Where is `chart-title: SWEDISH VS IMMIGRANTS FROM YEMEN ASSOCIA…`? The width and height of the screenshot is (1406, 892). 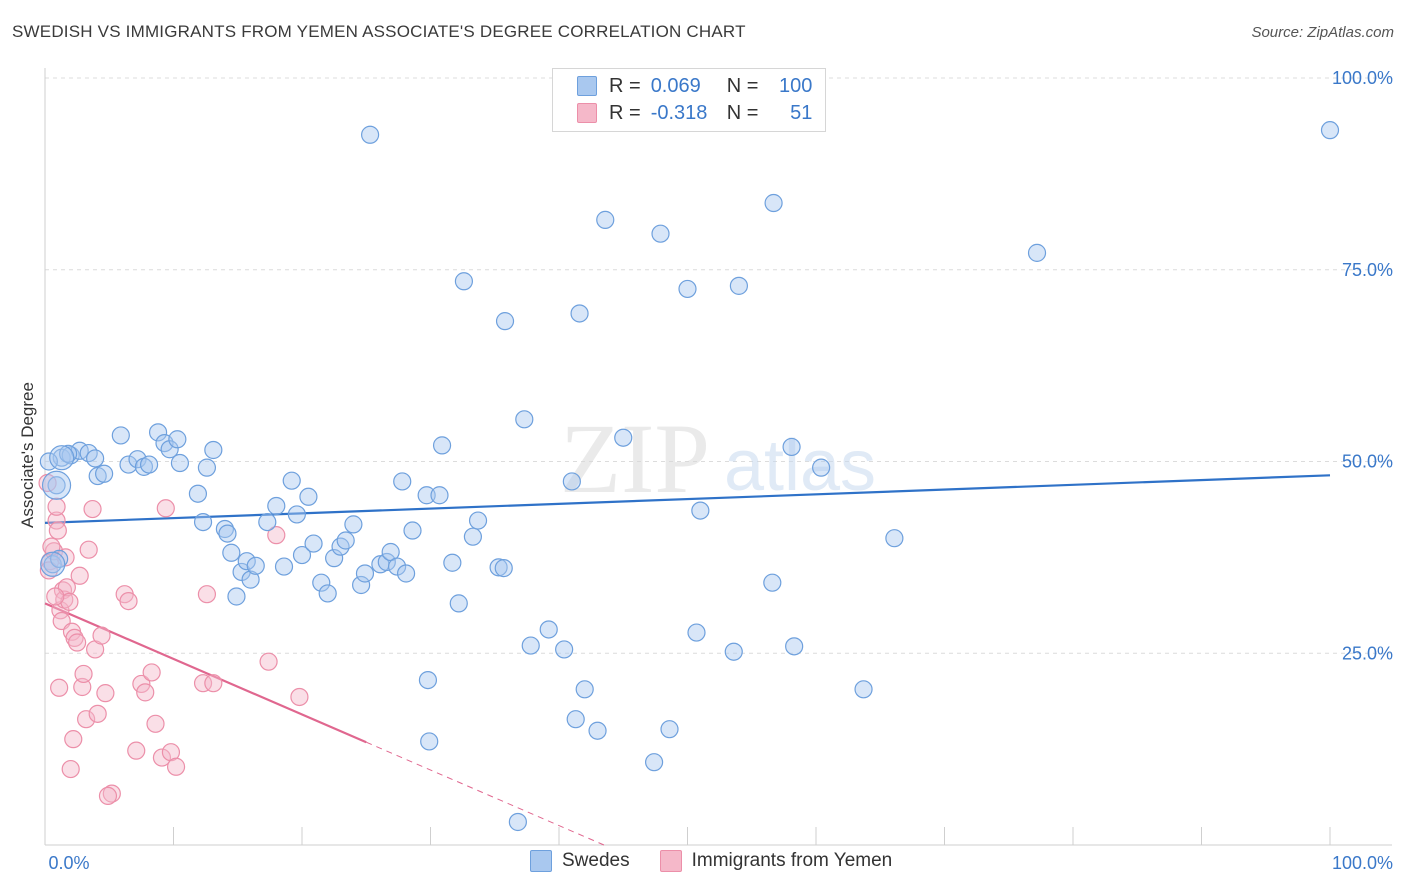
chart-title: SWEDISH VS IMMIGRANTS FROM YEMEN ASSOCIA… is located at coordinates (379, 31).